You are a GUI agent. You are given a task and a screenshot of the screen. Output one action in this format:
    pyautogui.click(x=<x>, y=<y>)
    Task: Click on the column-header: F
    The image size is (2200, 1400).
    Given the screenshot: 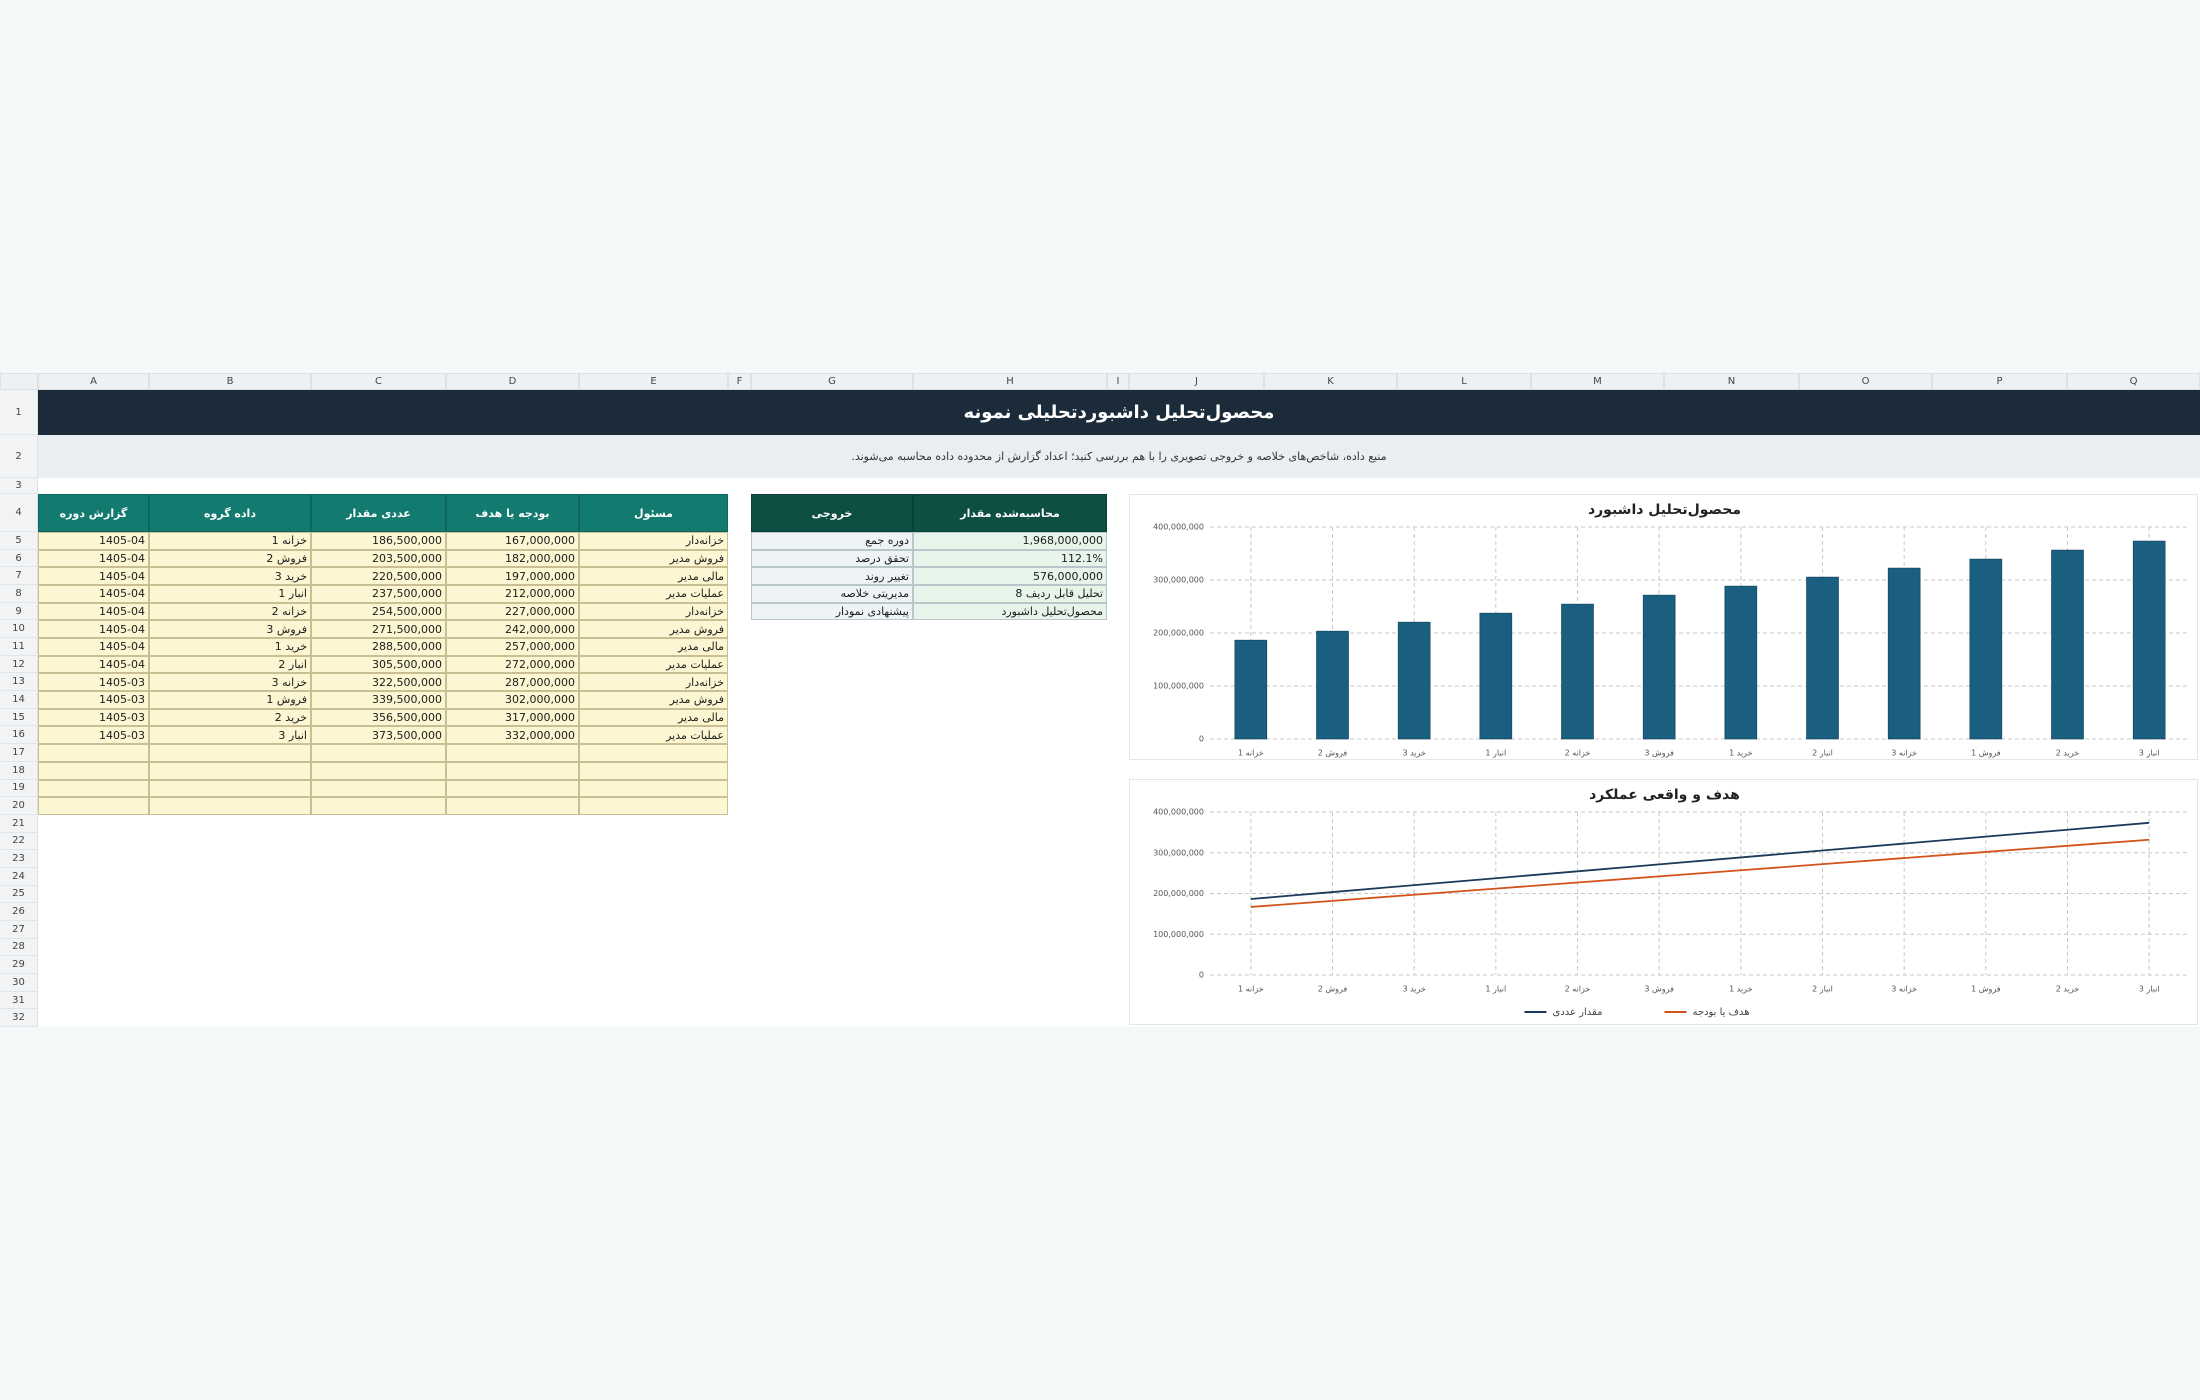 What is the action you would take?
    pyautogui.click(x=739, y=381)
    